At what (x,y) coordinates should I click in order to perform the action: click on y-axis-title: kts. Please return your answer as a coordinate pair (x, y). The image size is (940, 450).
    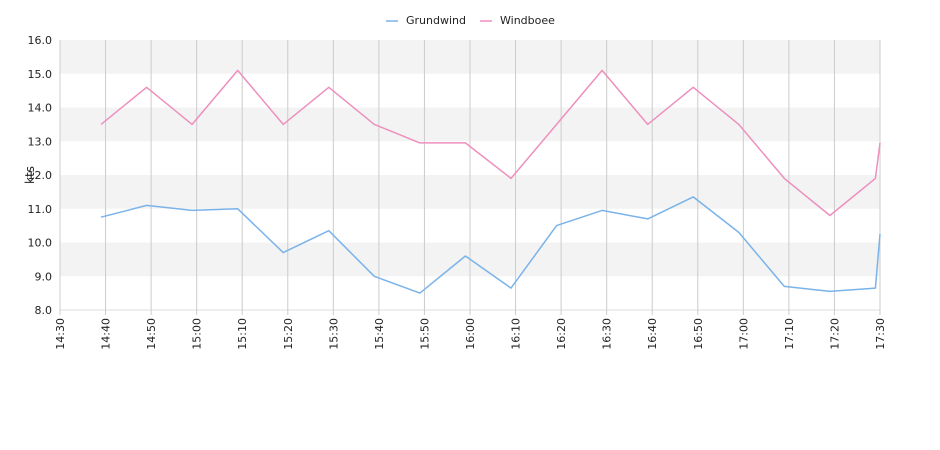
    Looking at the image, I should click on (30, 175).